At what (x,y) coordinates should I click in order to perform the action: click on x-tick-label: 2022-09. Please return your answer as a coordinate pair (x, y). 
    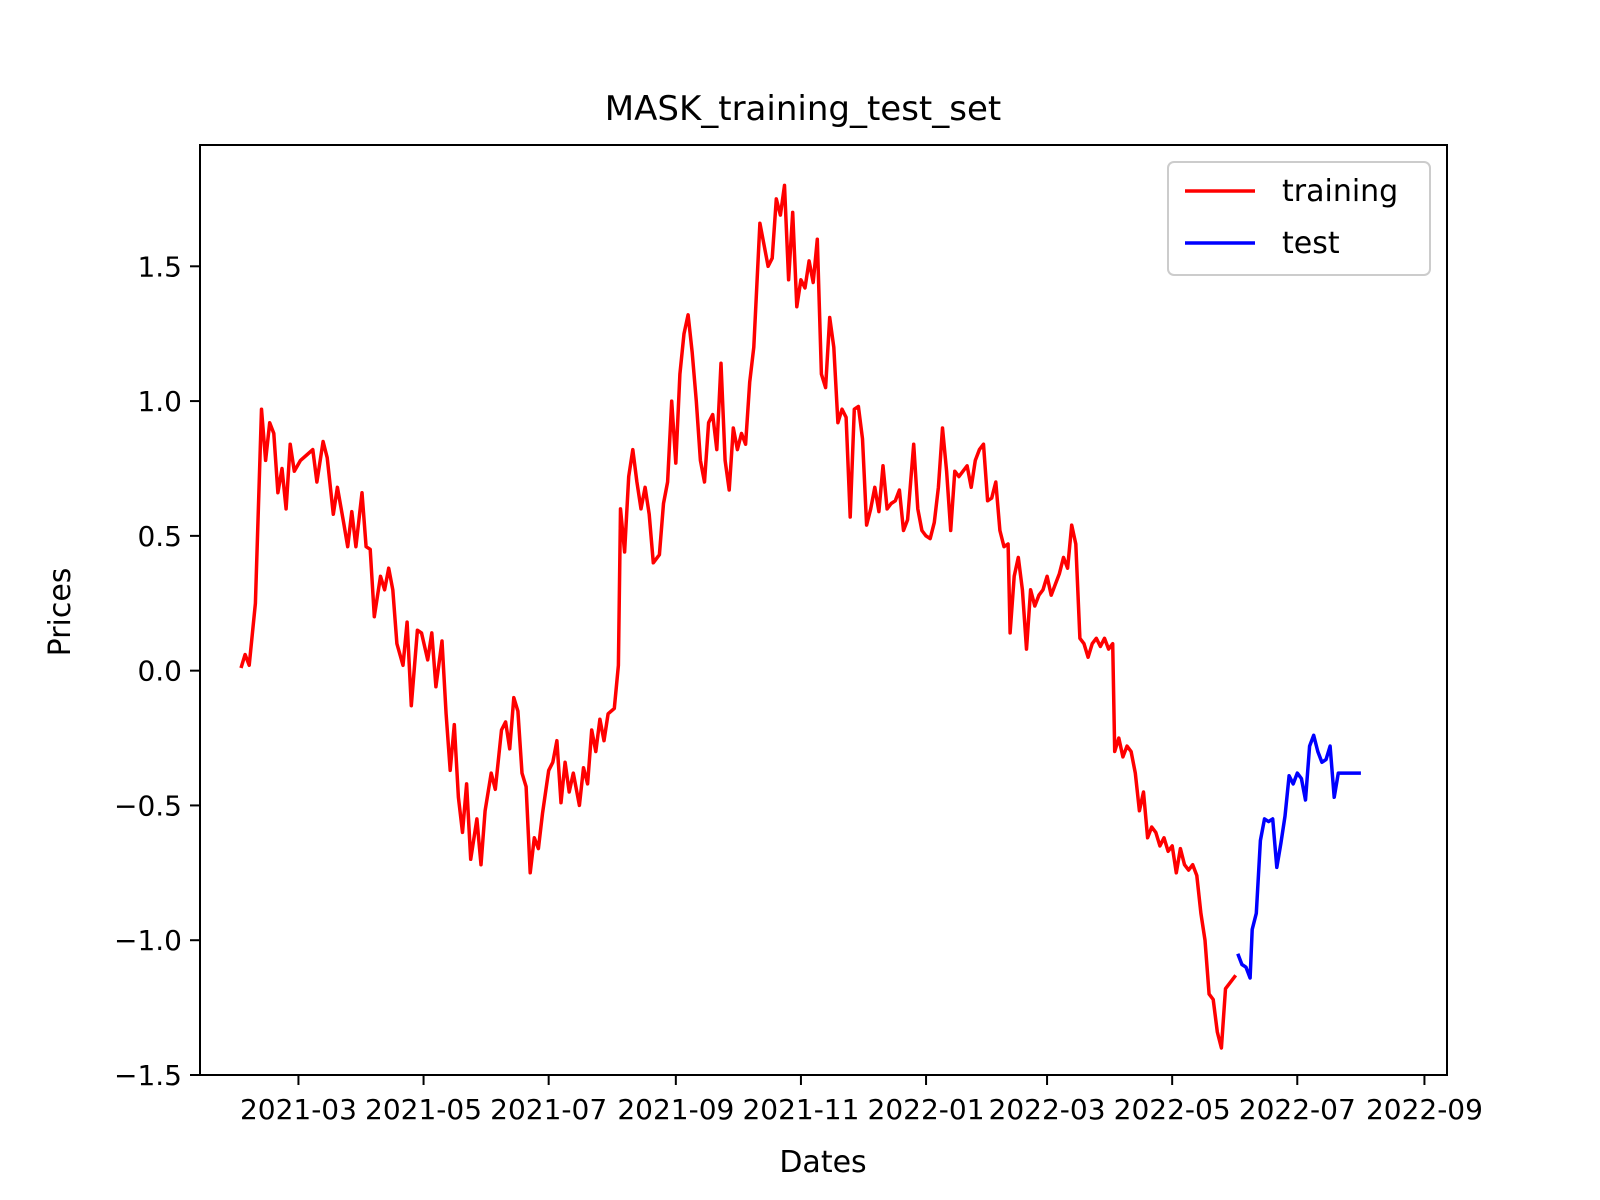
    Looking at the image, I should click on (1424, 1109).